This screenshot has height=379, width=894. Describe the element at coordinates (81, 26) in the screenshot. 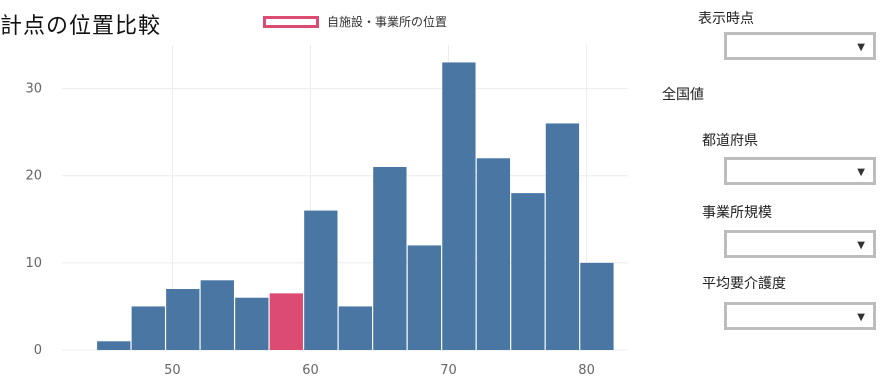

I see `chart-title: 計点の位置比較` at that location.